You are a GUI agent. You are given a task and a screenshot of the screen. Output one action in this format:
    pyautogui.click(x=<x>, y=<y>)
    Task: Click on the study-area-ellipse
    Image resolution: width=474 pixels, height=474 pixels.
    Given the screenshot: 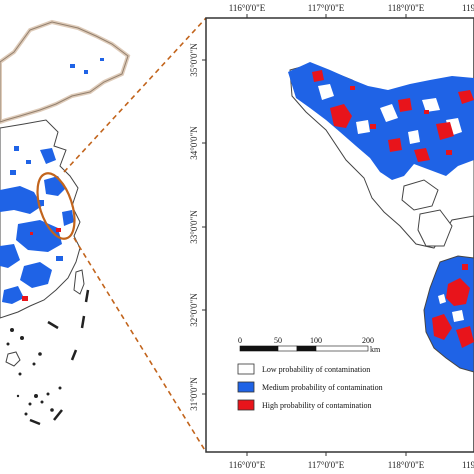 What is the action you would take?
    pyautogui.click(x=56, y=206)
    